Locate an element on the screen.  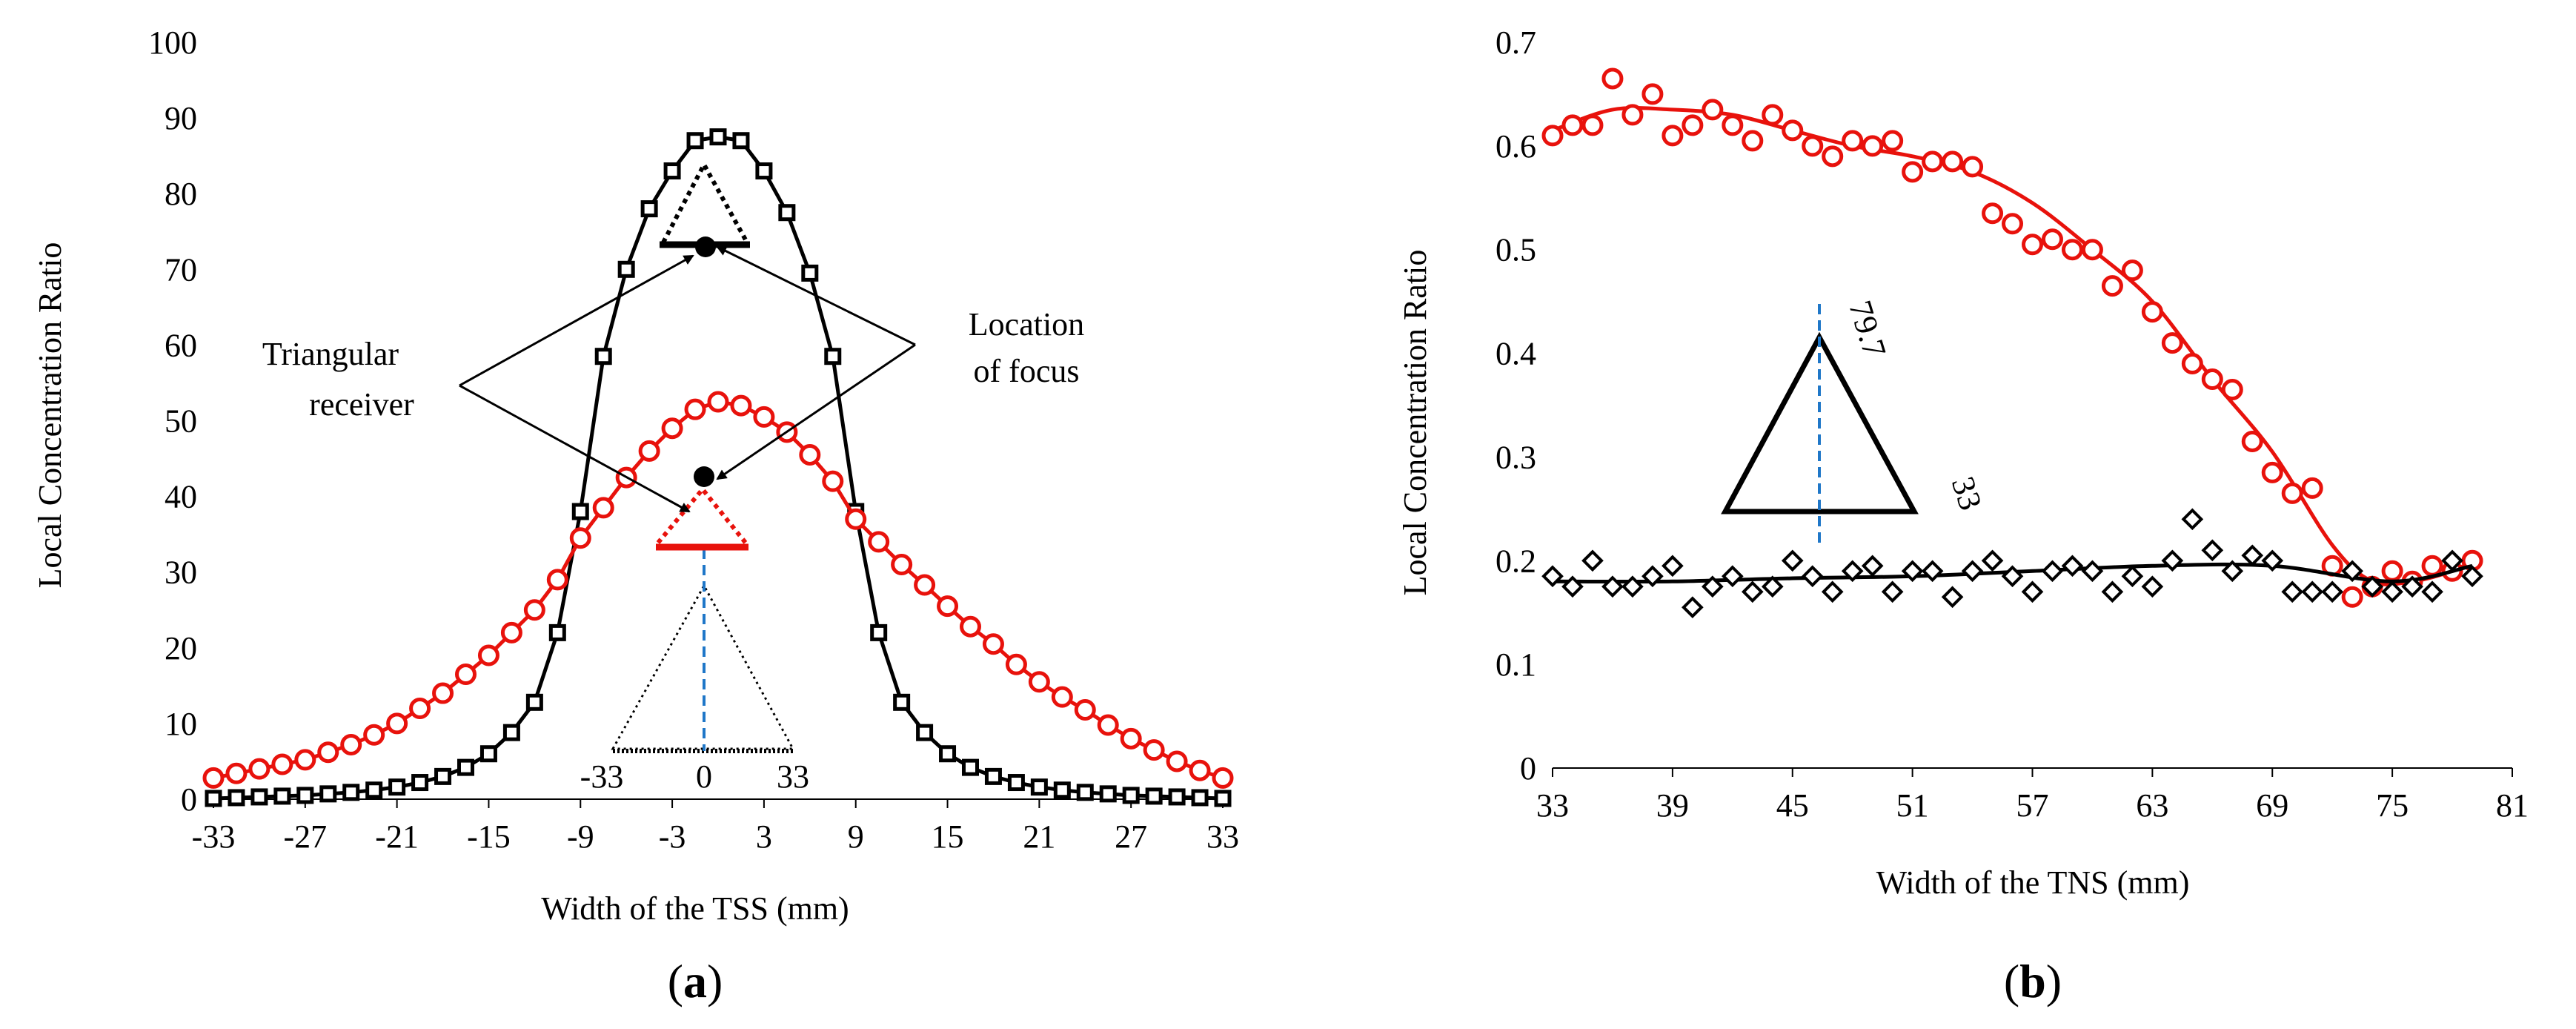
arrow-focus-to-black is located at coordinates (816, 295).